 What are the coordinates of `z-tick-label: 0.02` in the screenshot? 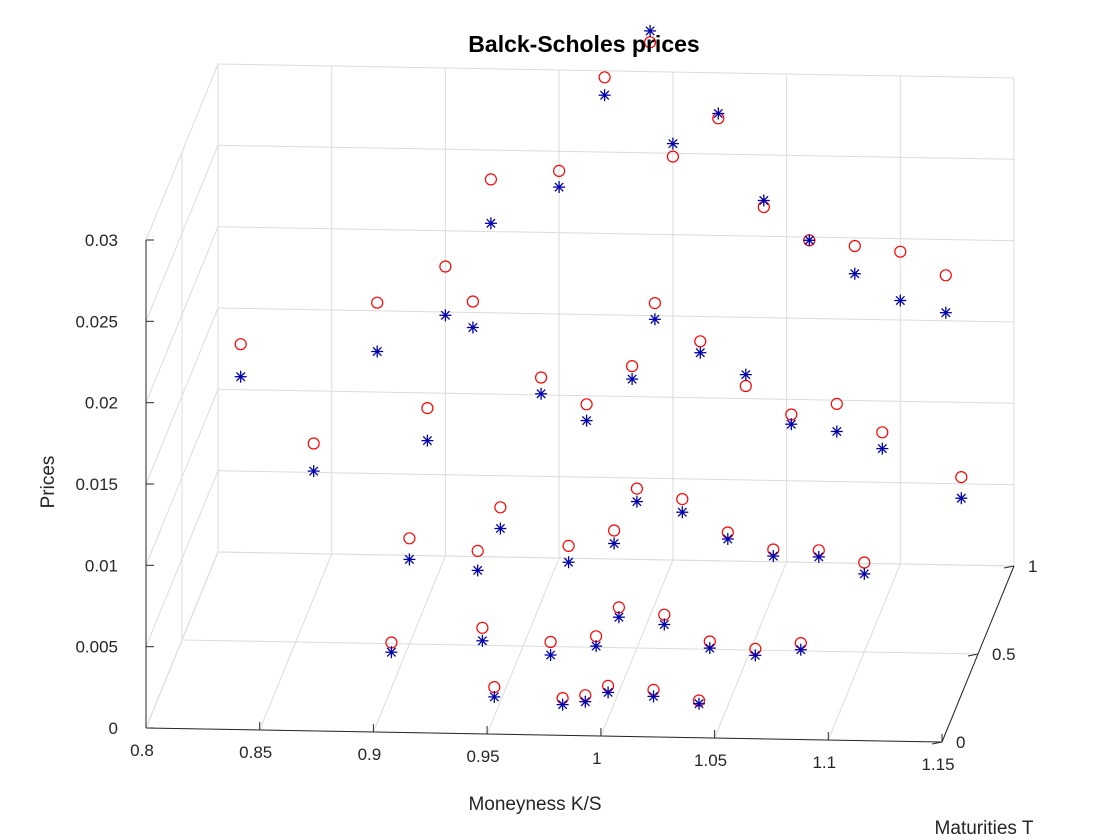 It's located at (101, 403).